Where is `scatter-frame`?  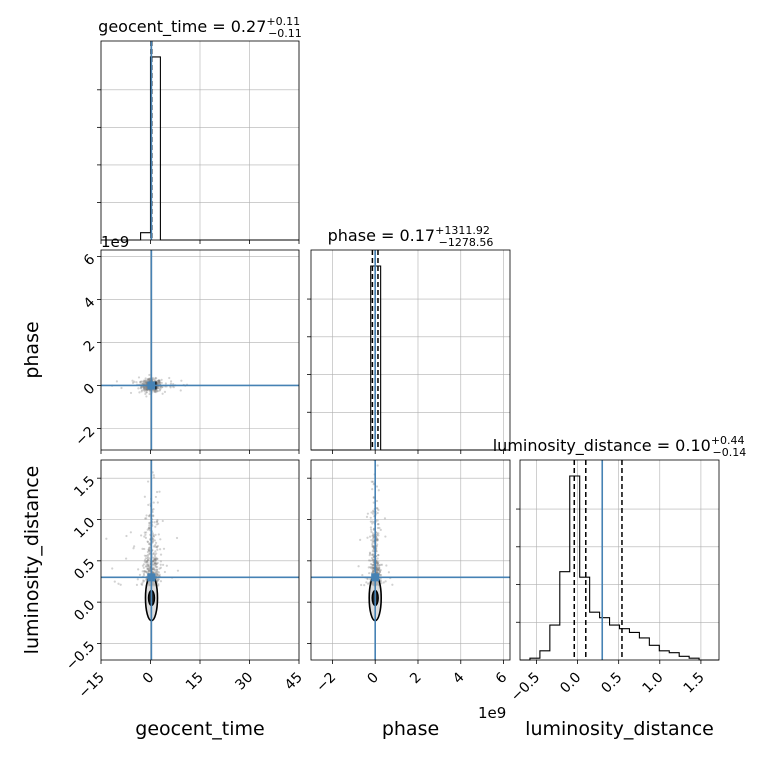 scatter-frame is located at coordinates (410, 560).